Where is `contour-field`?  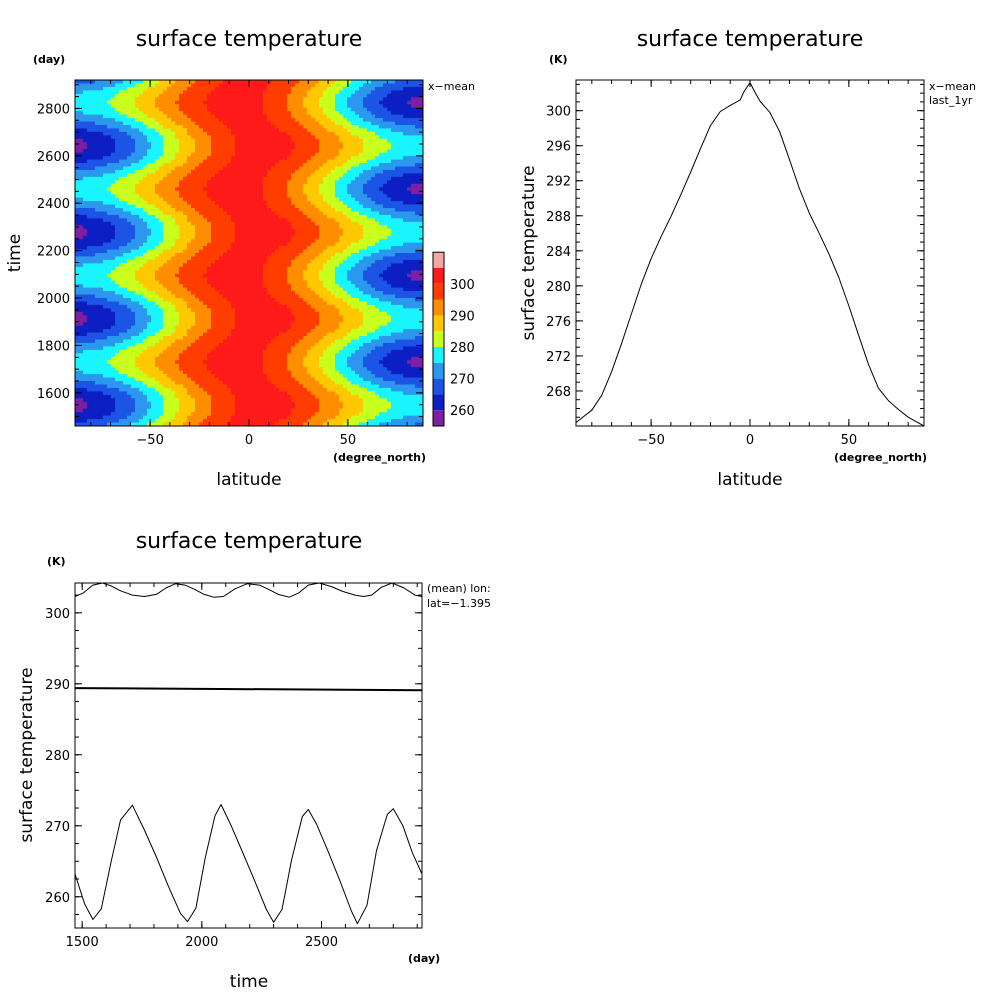 contour-field is located at coordinates (249, 253).